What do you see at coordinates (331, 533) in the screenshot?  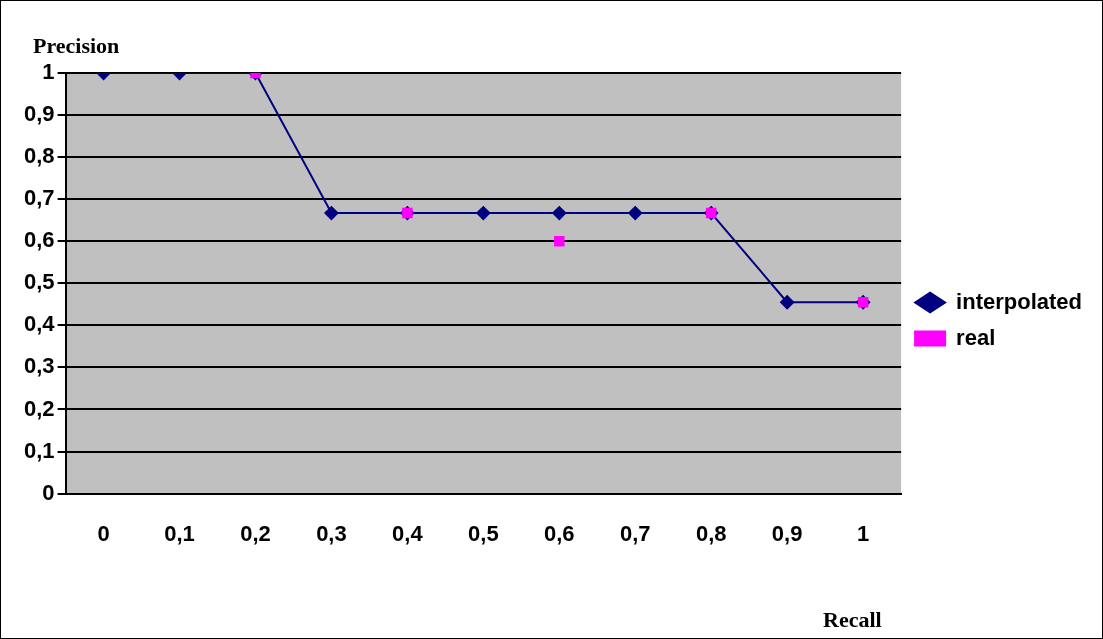 I see `x-tick-label: 0,3` at bounding box center [331, 533].